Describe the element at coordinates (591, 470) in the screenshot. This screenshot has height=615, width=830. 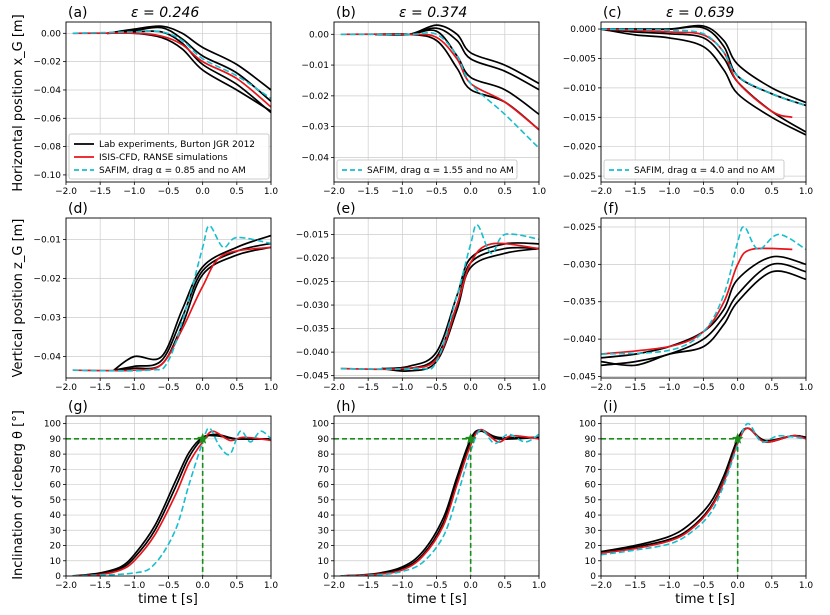
I see `ytick-label: 70` at that location.